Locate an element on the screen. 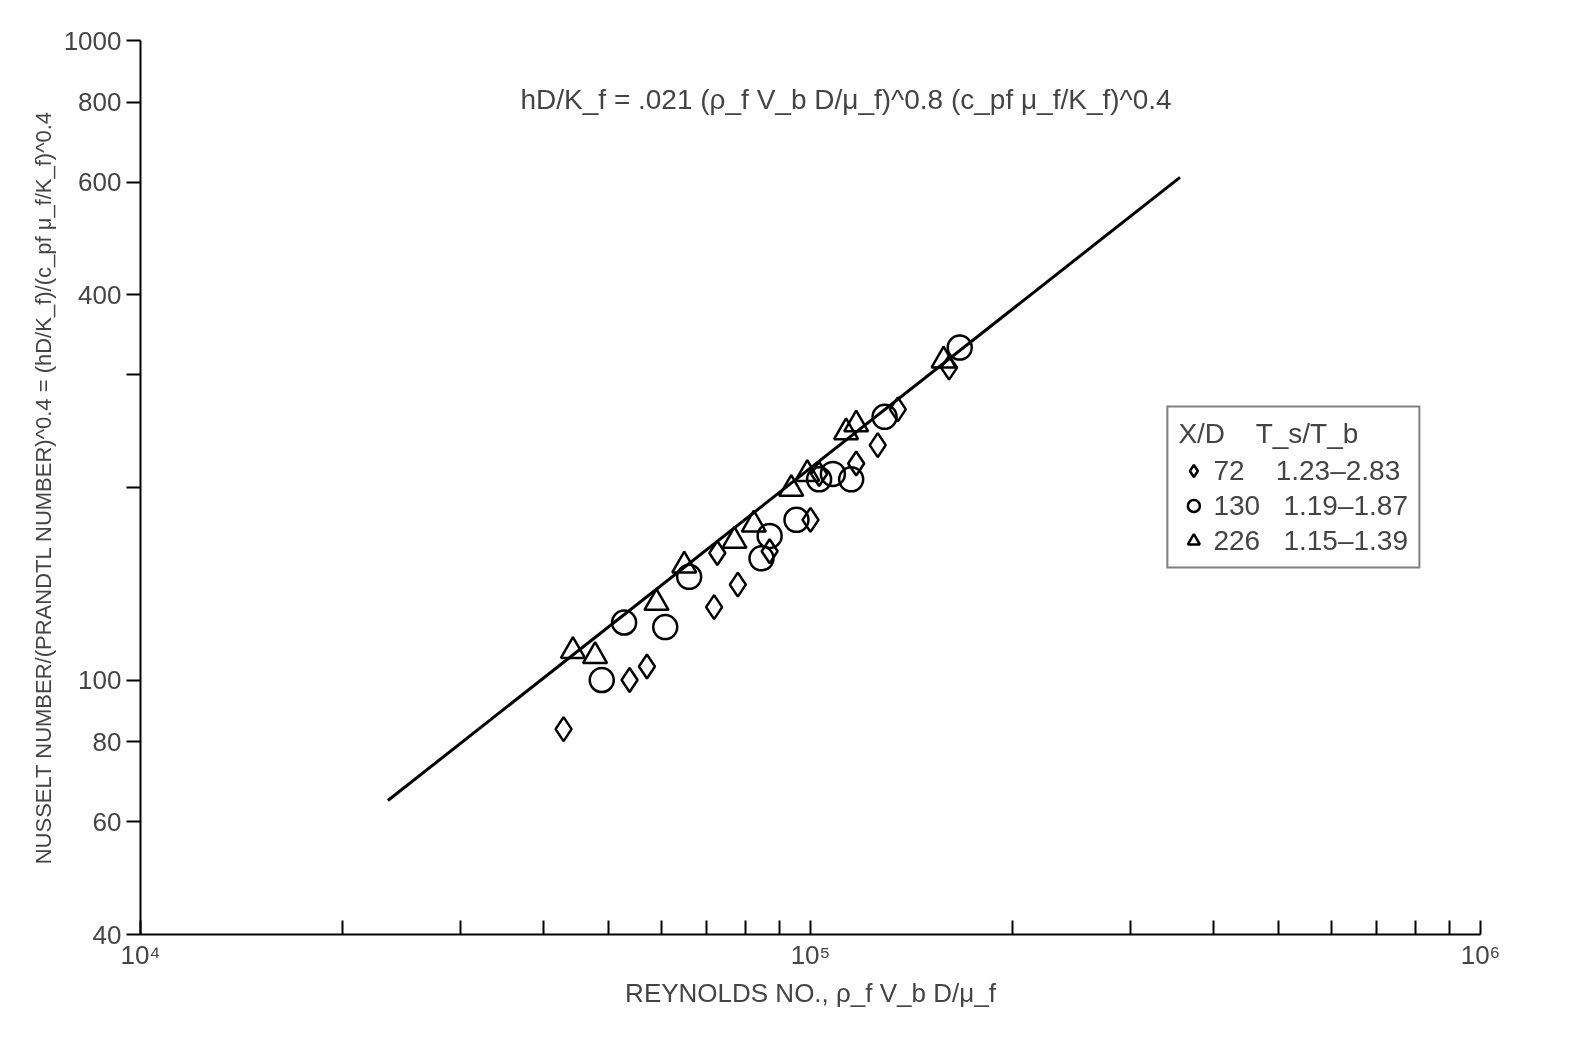  y-tick-label: 400 is located at coordinates (100, 294).